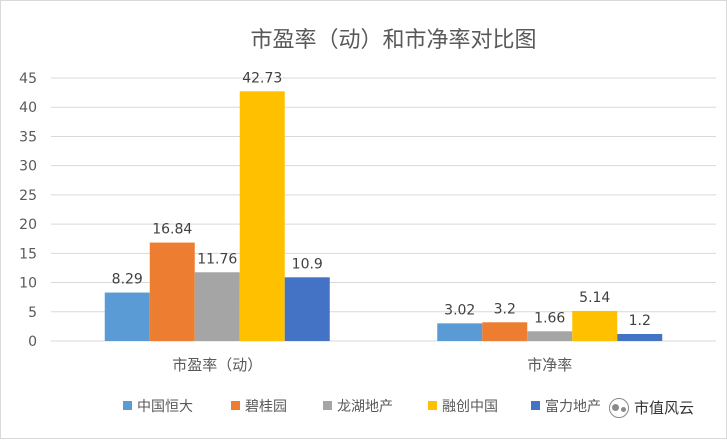 This screenshot has height=440, width=727. Describe the element at coordinates (217, 365) in the screenshot. I see `x-category-label: 市盈率（动）` at that location.